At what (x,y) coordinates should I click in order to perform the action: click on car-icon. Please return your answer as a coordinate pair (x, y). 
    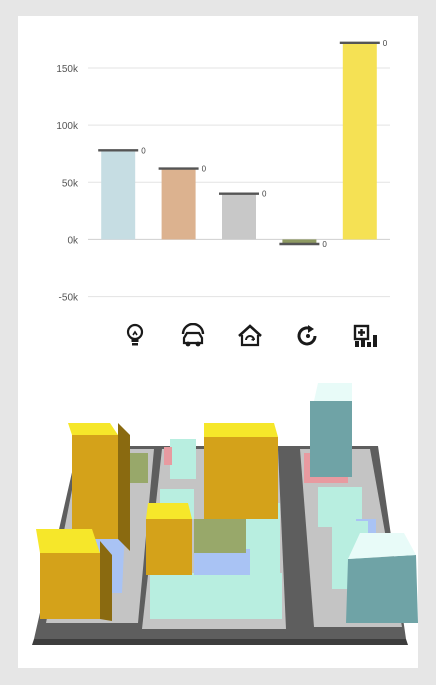
    Looking at the image, I should click on (192, 335).